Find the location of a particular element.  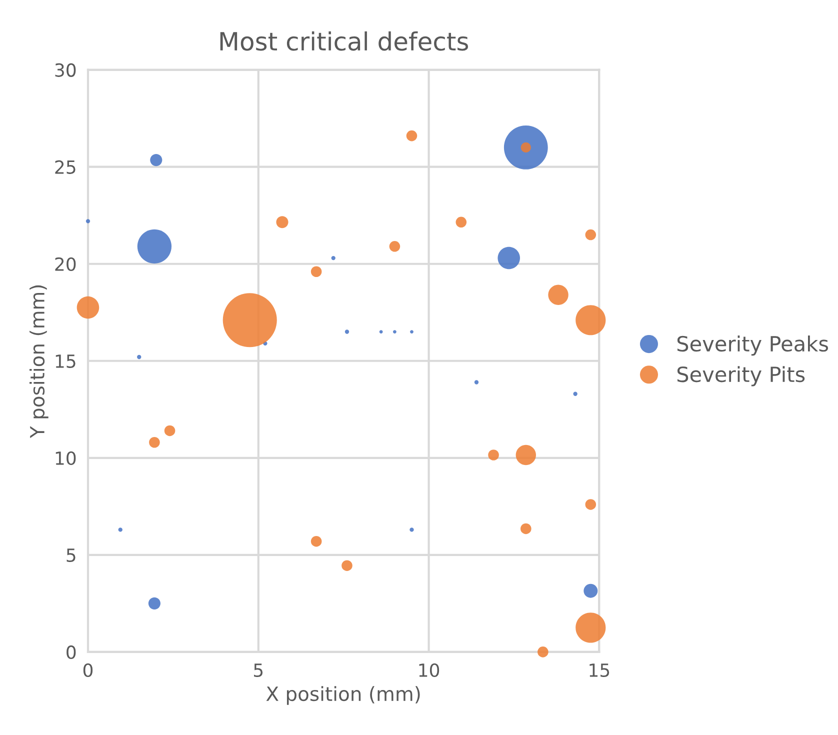

legend-label: Severity Pits is located at coordinates (741, 376).